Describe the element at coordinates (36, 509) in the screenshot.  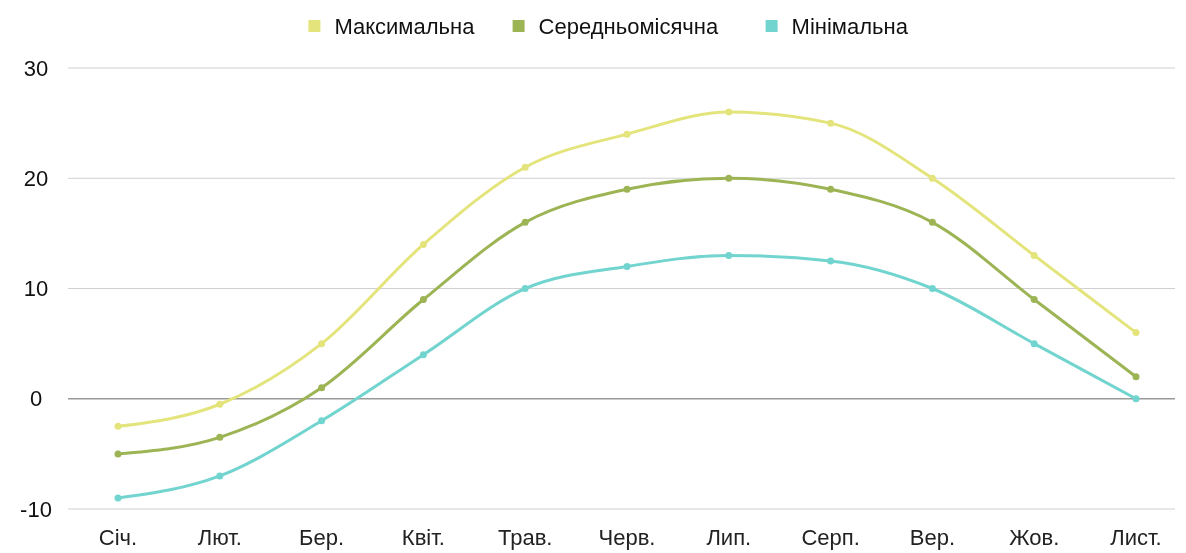
I see `y-tick-label: -10` at that location.